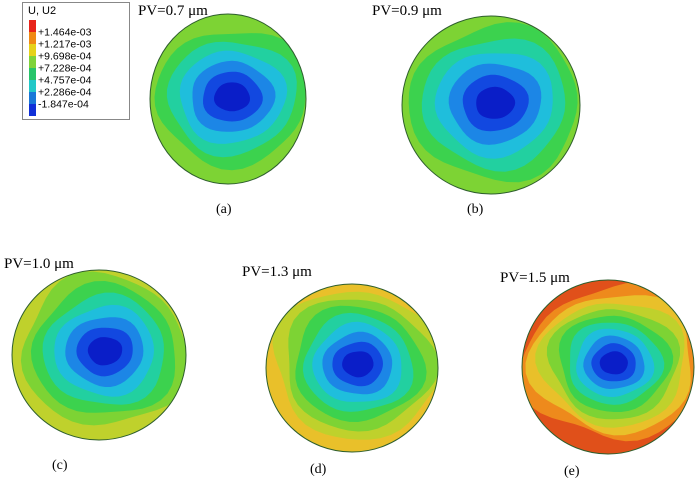 The width and height of the screenshot is (700, 486). What do you see at coordinates (65, 69) in the screenshot?
I see `legend-value: +7.228e-04` at bounding box center [65, 69].